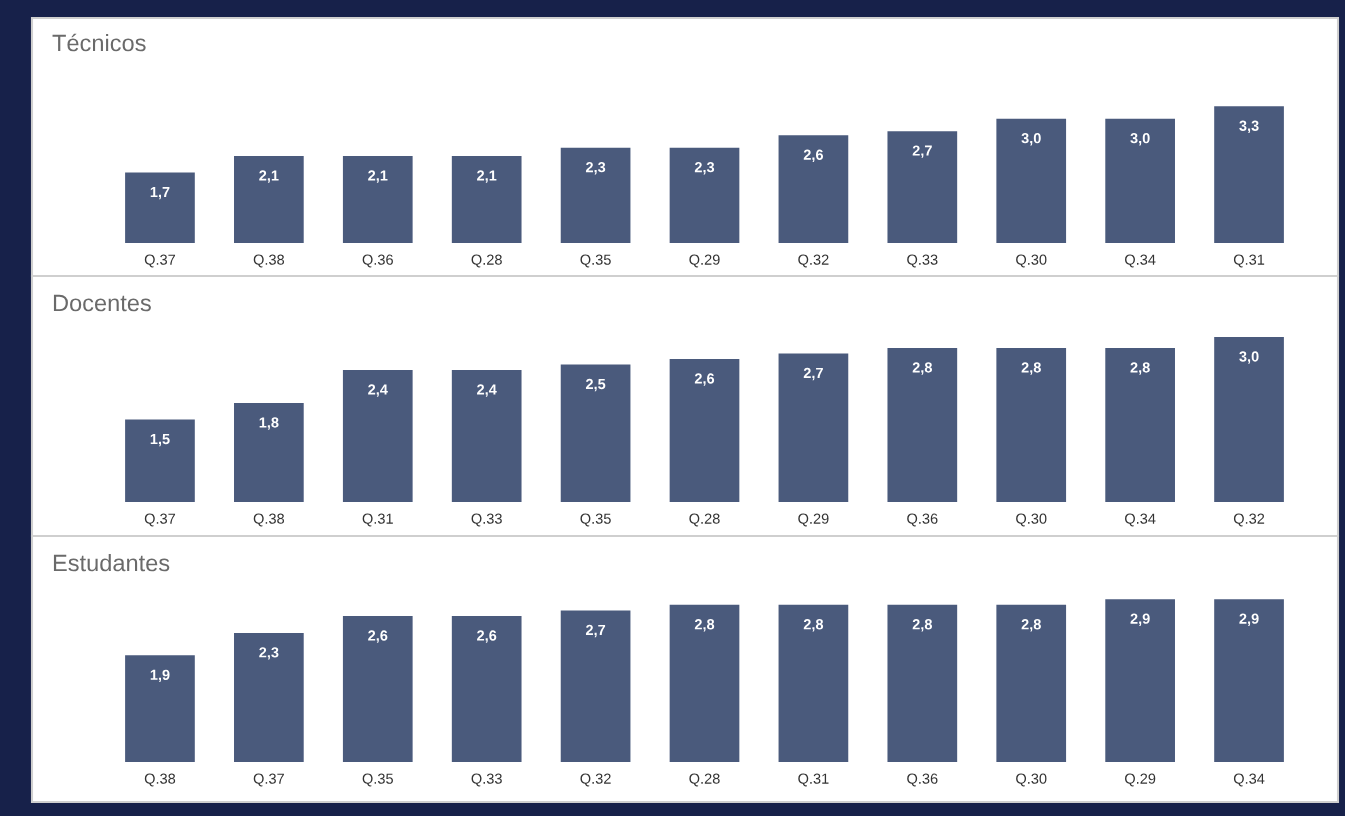  I want to click on data-label: 1,5, so click(160, 440).